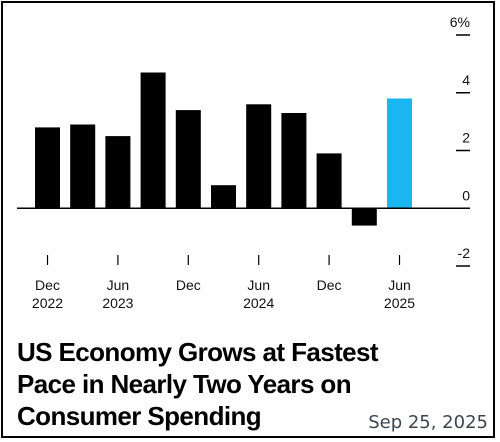 The height and width of the screenshot is (442, 500). Describe the element at coordinates (259, 156) in the screenshot. I see `bar-2024-q2` at that location.